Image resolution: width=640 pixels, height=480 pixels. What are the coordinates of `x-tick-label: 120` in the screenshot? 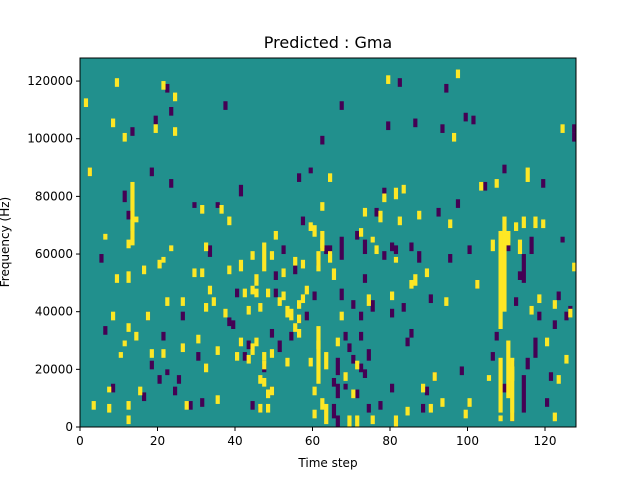 It's located at (545, 441).